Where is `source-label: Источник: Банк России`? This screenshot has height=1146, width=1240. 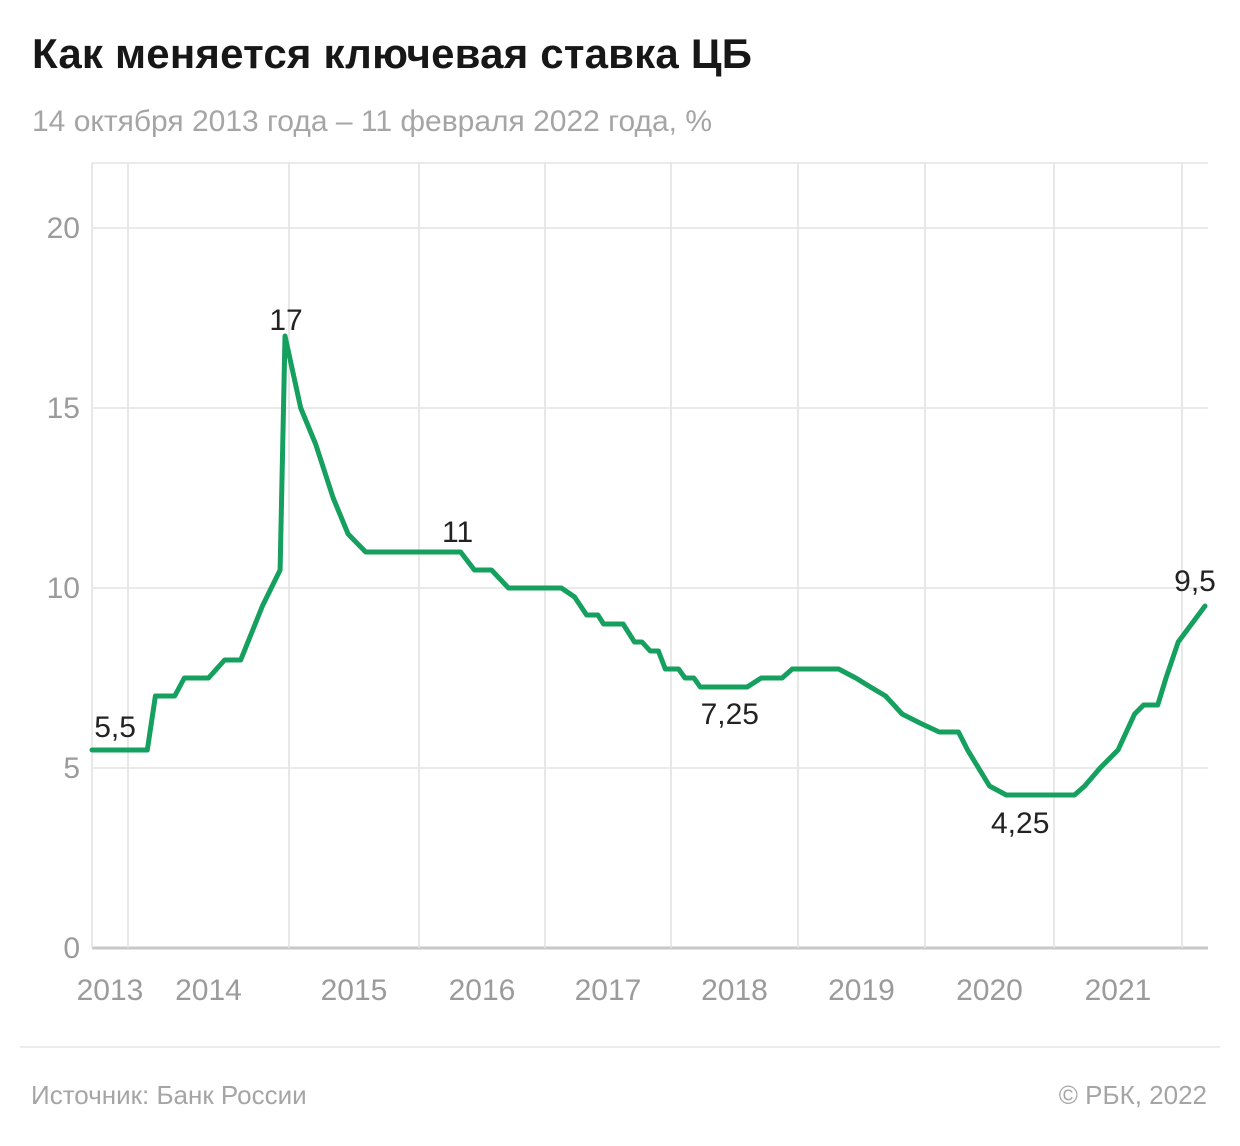
source-label: Источник: Банк России is located at coordinates (169, 1095).